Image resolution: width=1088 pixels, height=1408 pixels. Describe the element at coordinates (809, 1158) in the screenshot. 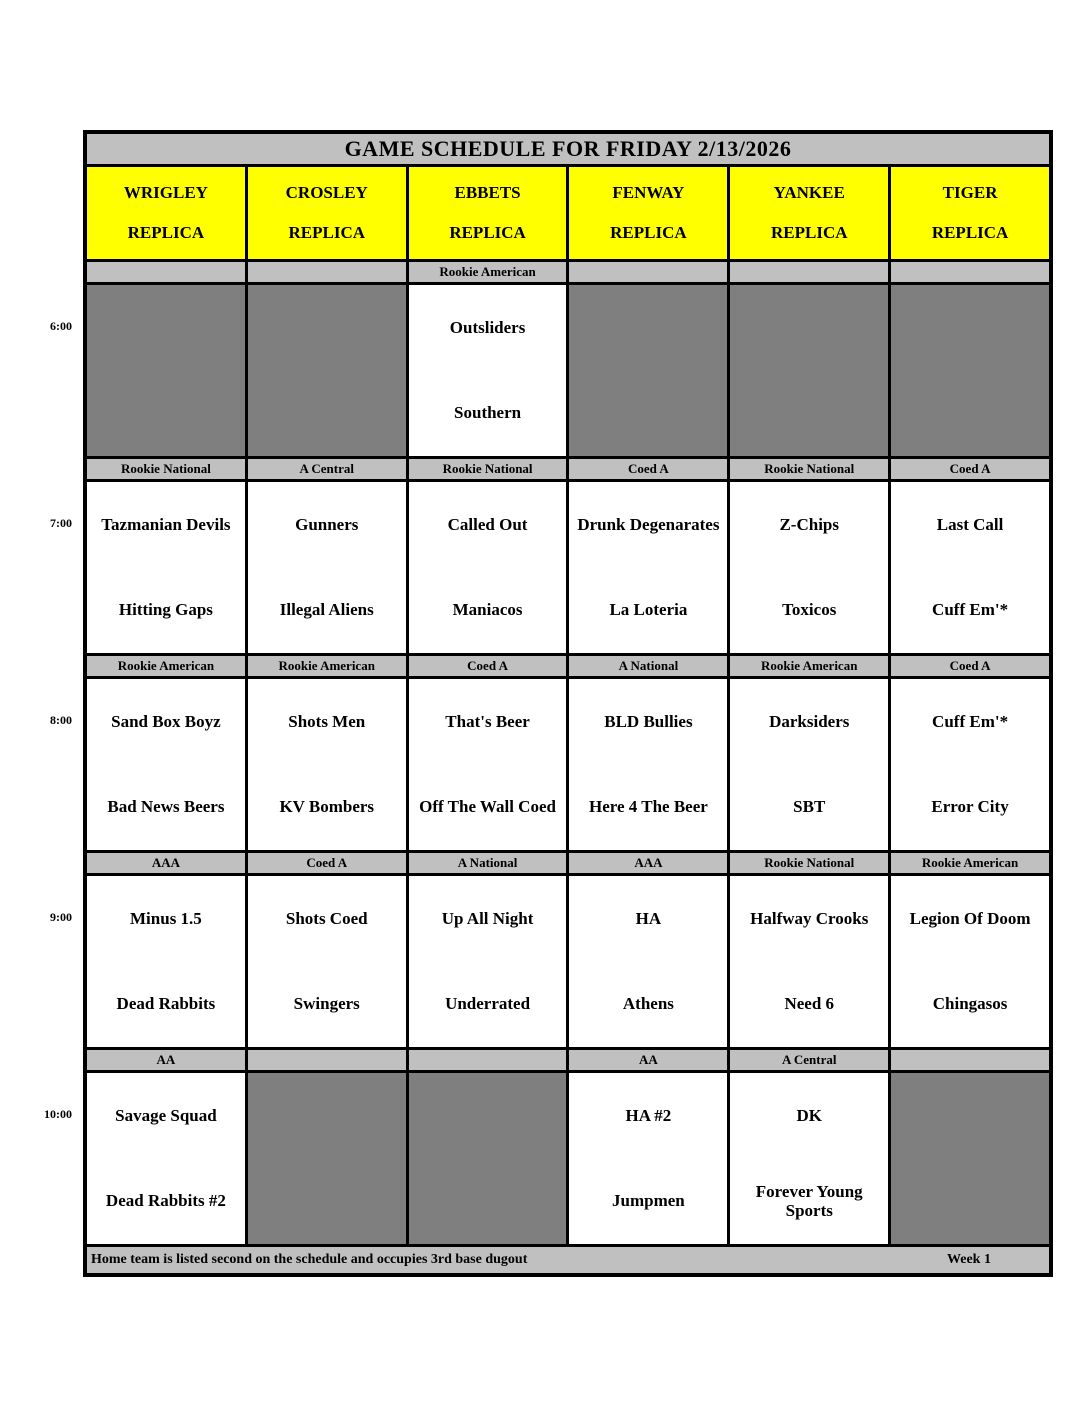

I see `game-cell: DK Forever Young Sports` at that location.